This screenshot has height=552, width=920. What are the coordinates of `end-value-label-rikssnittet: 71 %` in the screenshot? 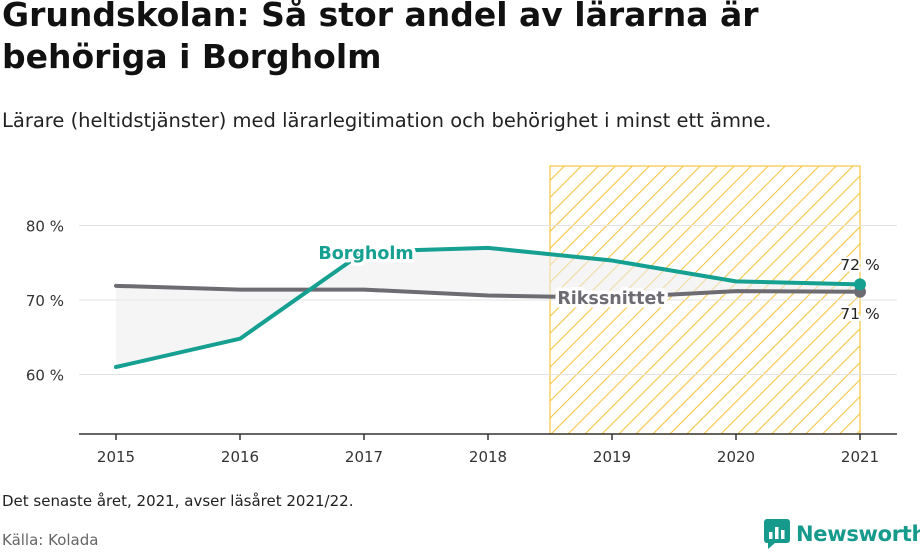 It's located at (859, 314).